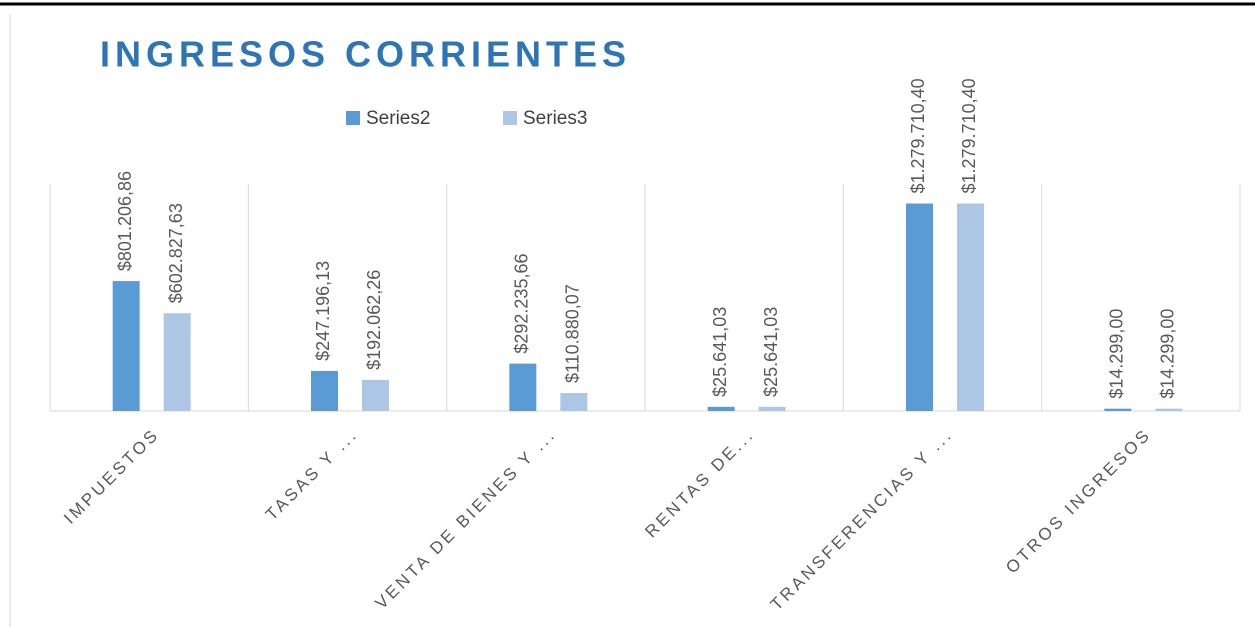  I want to click on value-label: $110.880,07, so click(573, 333).